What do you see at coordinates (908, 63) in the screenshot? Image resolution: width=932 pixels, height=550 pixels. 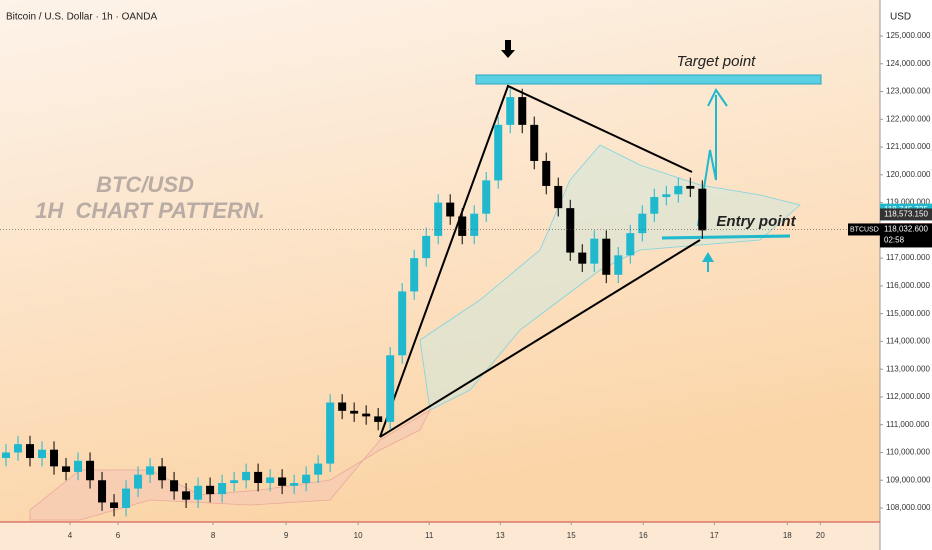 I see `y-tick-label: 124,000.000` at bounding box center [908, 63].